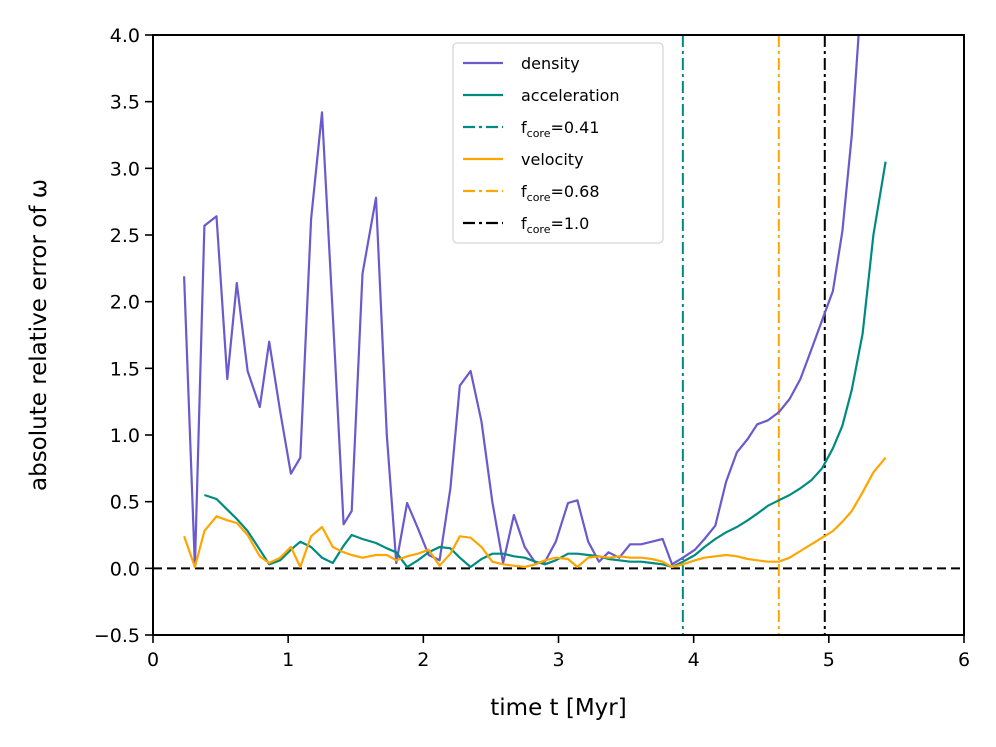 The image size is (996, 747). I want to click on legend-label: velocity, so click(552, 159).